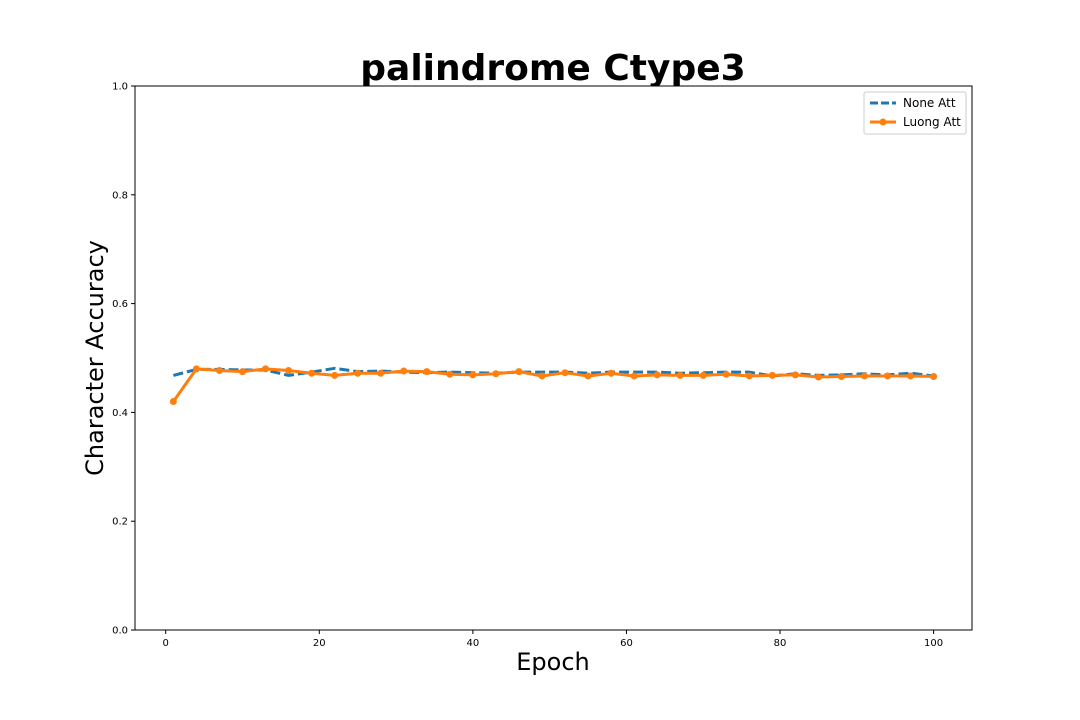 The height and width of the screenshot is (720, 1080). What do you see at coordinates (553, 662) in the screenshot?
I see `x-axis-label: Epoch` at bounding box center [553, 662].